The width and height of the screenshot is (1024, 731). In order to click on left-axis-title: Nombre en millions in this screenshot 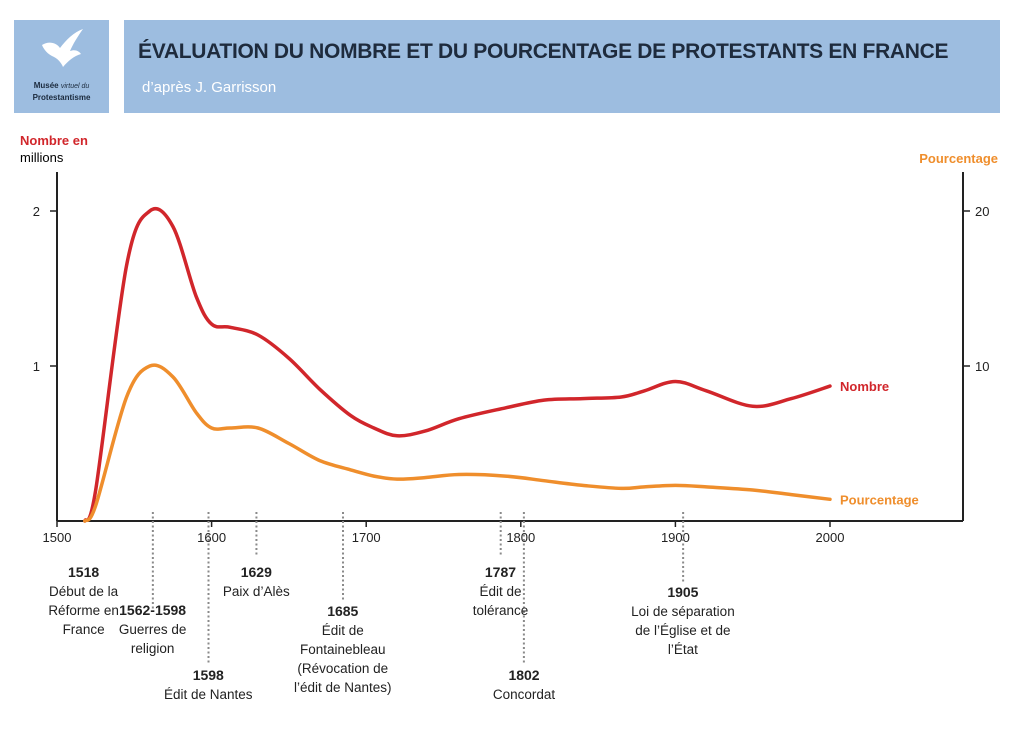, I will do `click(54, 149)`.